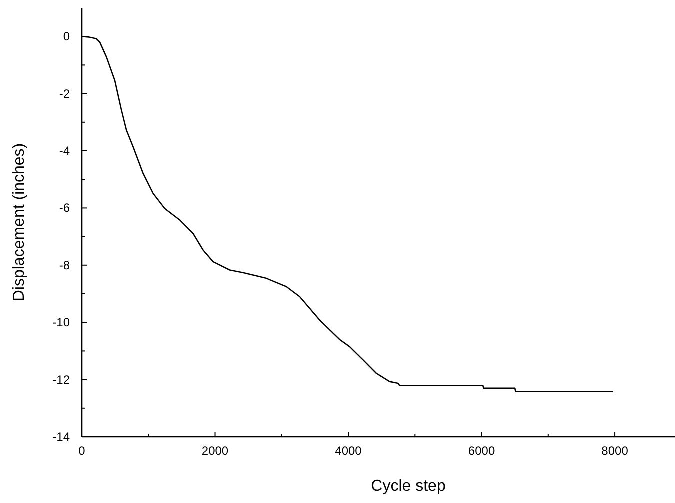  I want to click on x-axis-title: Cycle step, so click(408, 486).